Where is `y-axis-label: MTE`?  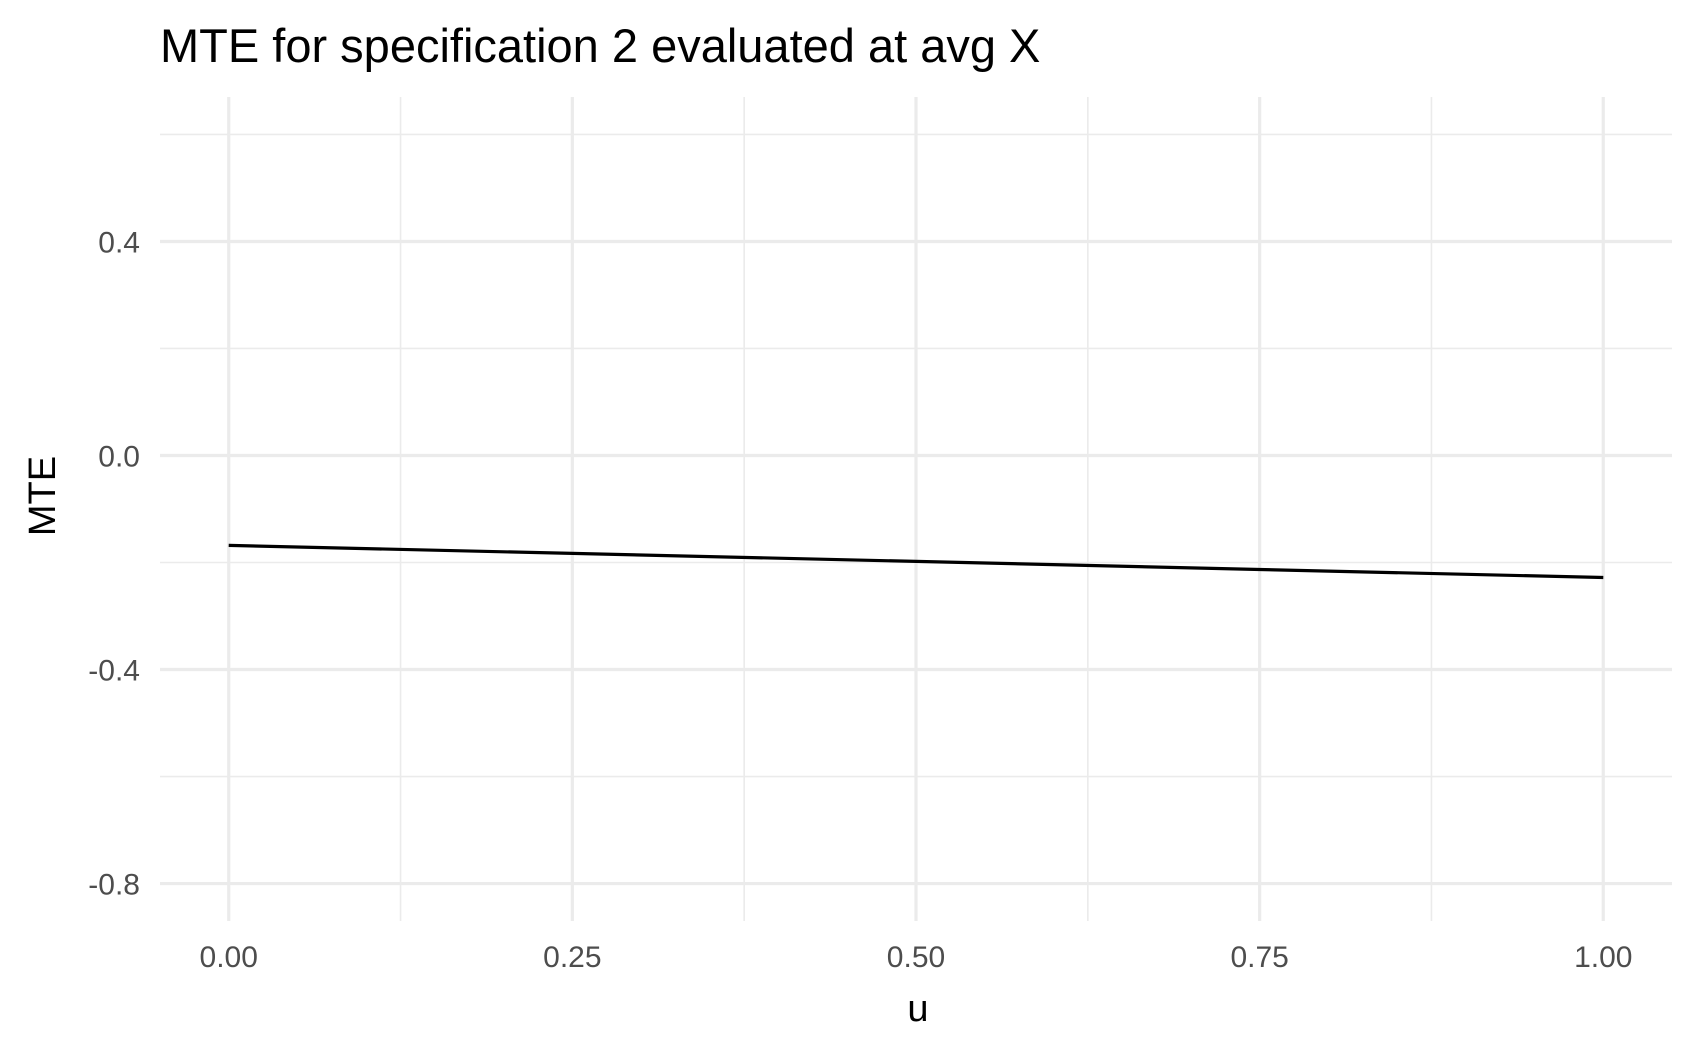 y-axis-label: MTE is located at coordinates (43, 496).